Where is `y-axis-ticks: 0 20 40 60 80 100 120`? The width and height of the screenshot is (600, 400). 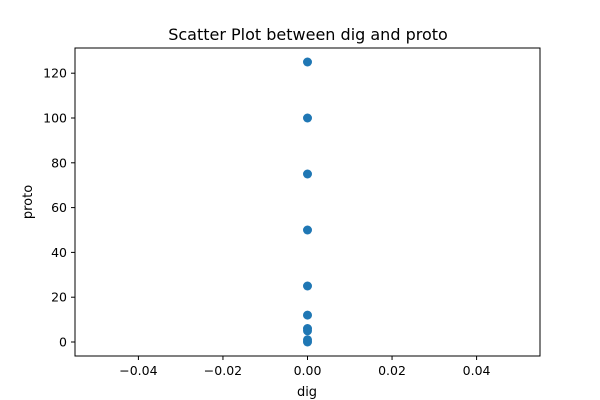
y-axis-ticks: 0 20 40 60 80 100 120 is located at coordinates (59, 208).